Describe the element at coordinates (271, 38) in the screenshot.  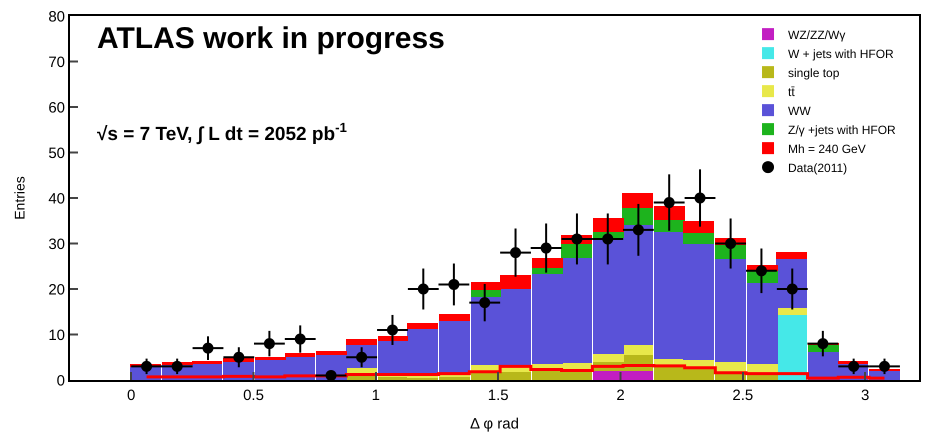
I see `annotation: ATLAS work in progress` at that location.